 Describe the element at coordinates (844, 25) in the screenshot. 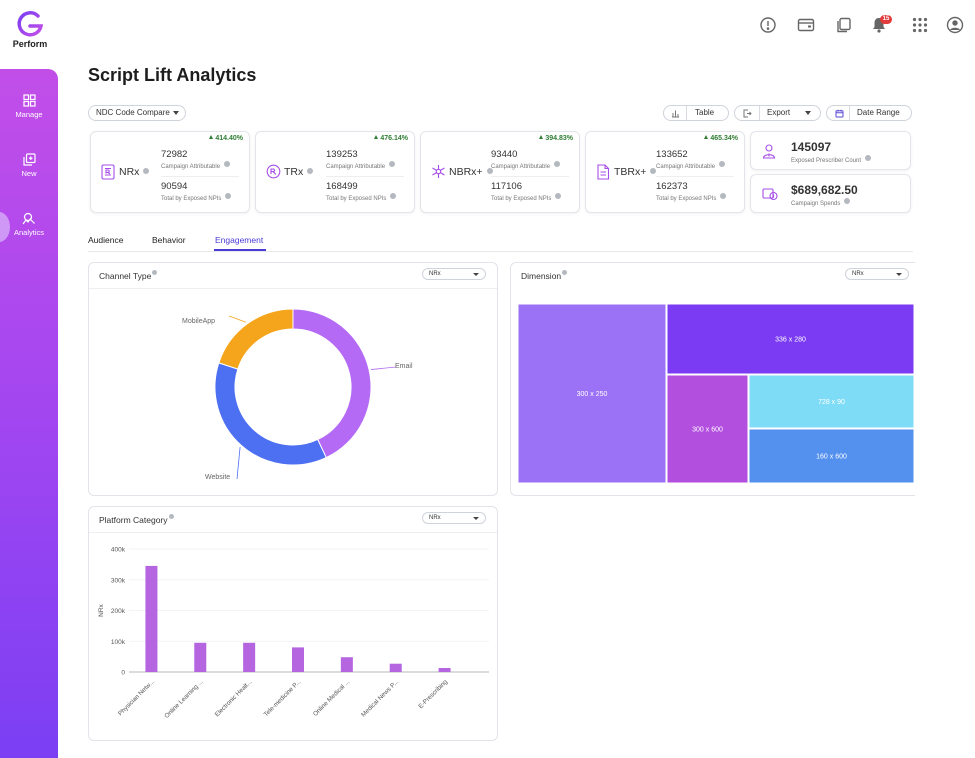

I see `copy-icon` at that location.